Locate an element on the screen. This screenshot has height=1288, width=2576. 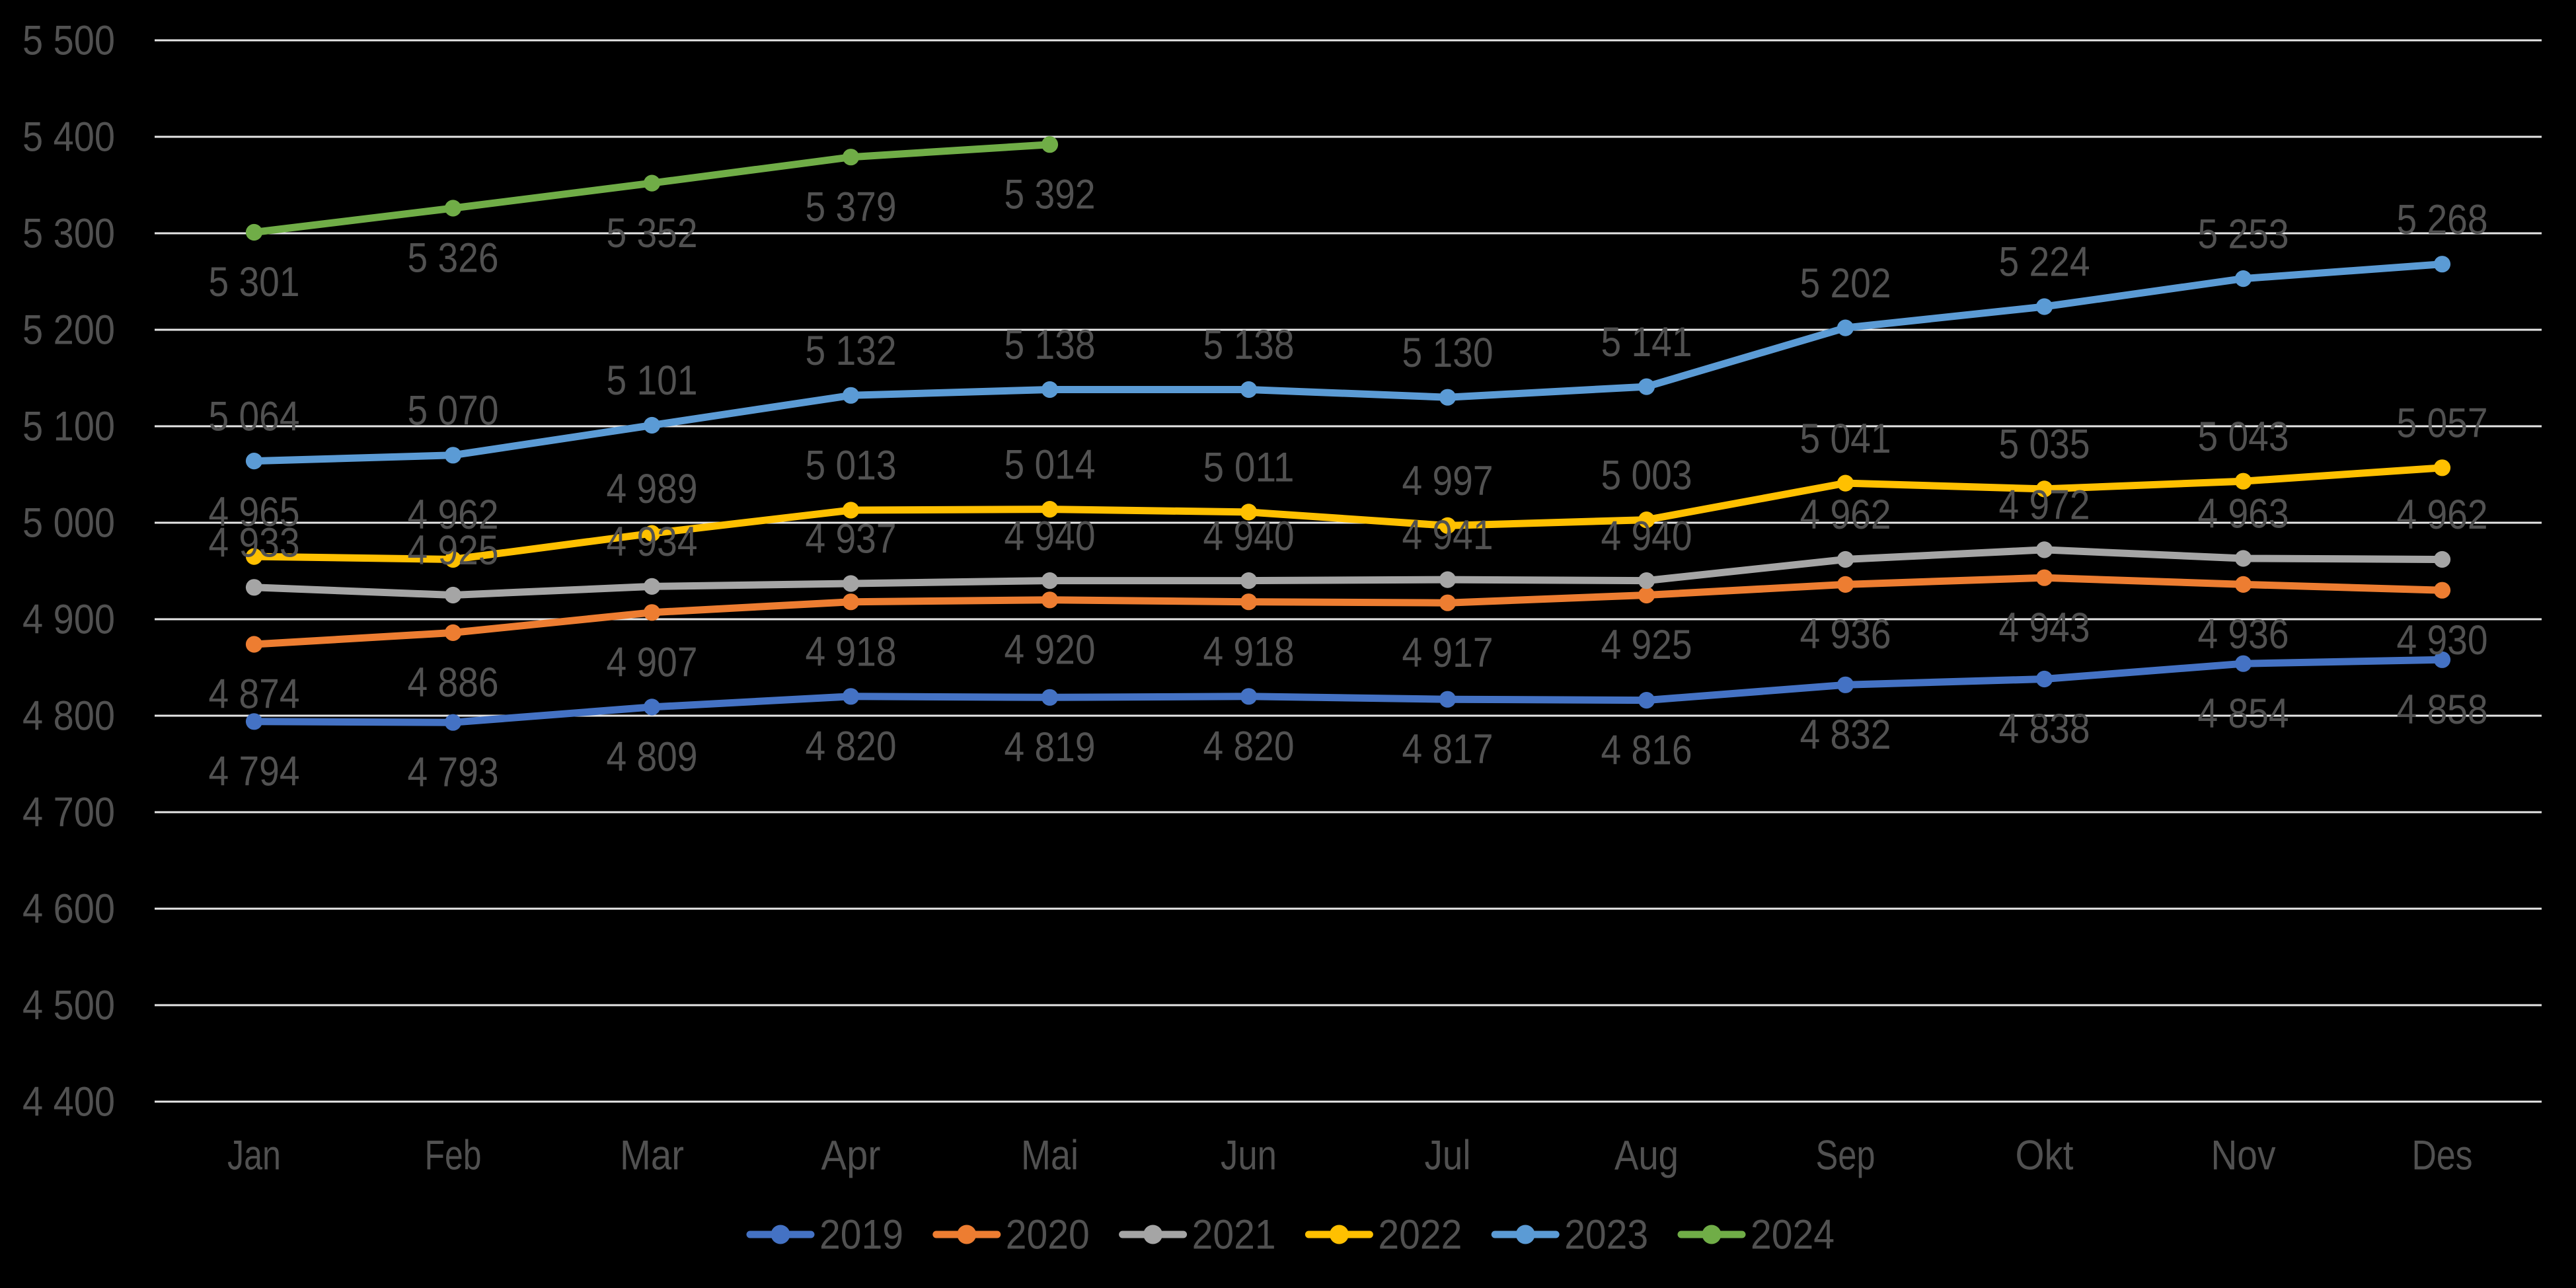
svg-text: 4 934 is located at coordinates (652, 542).